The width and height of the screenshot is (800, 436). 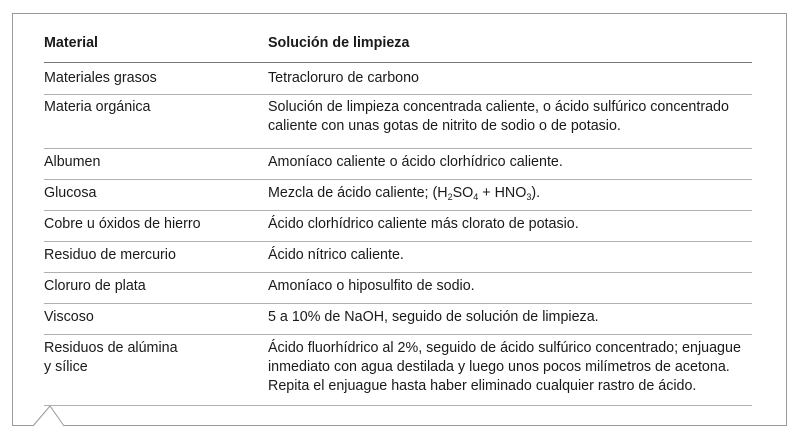 What do you see at coordinates (100, 78) in the screenshot?
I see `material-cell: Materiales grasos` at bounding box center [100, 78].